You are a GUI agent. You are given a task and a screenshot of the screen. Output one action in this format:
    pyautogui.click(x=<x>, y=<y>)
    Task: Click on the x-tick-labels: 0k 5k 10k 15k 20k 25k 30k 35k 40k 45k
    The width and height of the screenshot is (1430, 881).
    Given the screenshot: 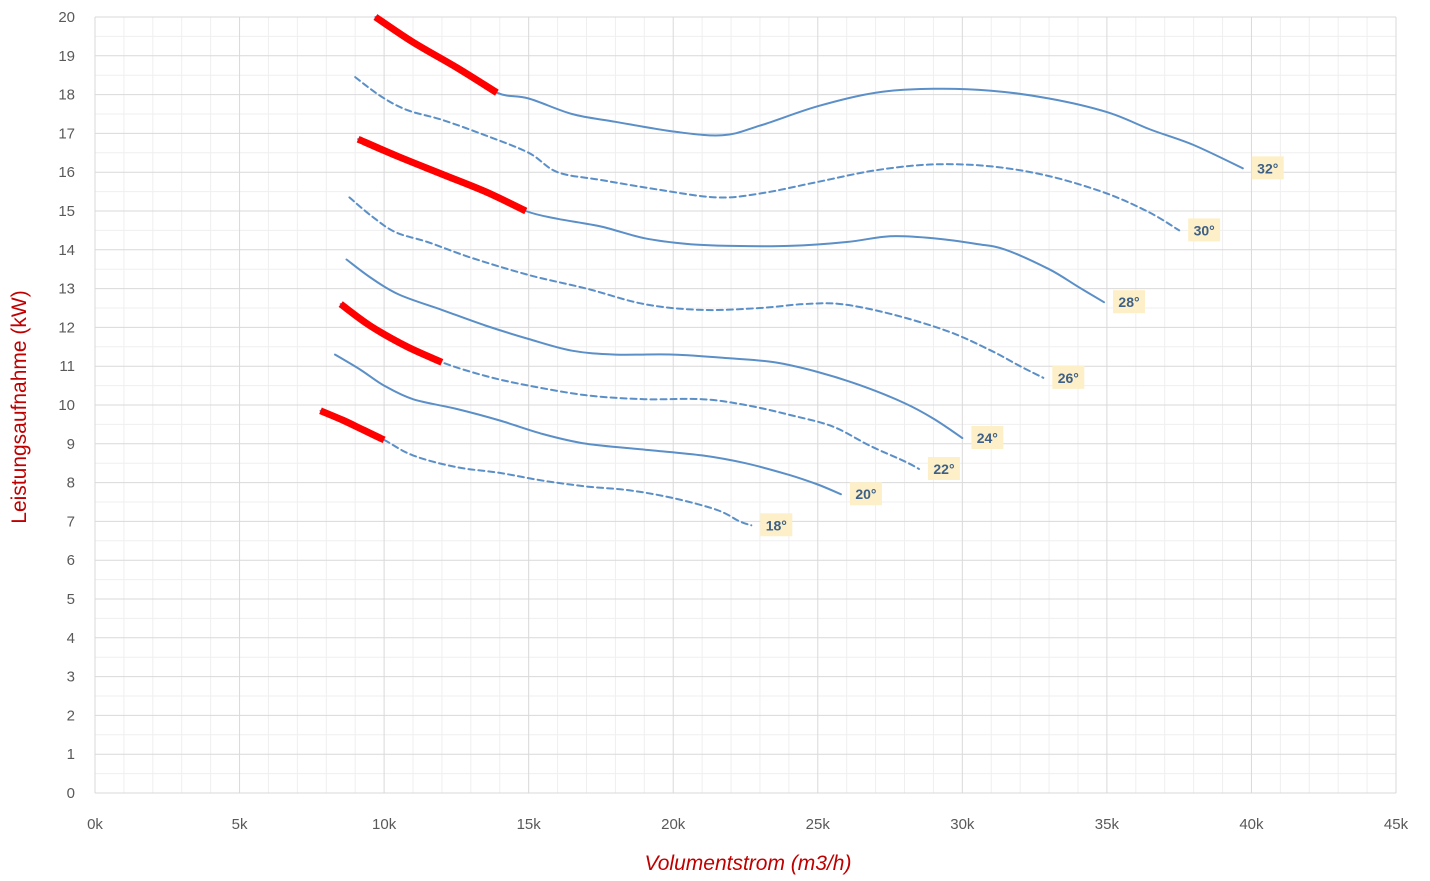 What is the action you would take?
    pyautogui.click(x=748, y=824)
    